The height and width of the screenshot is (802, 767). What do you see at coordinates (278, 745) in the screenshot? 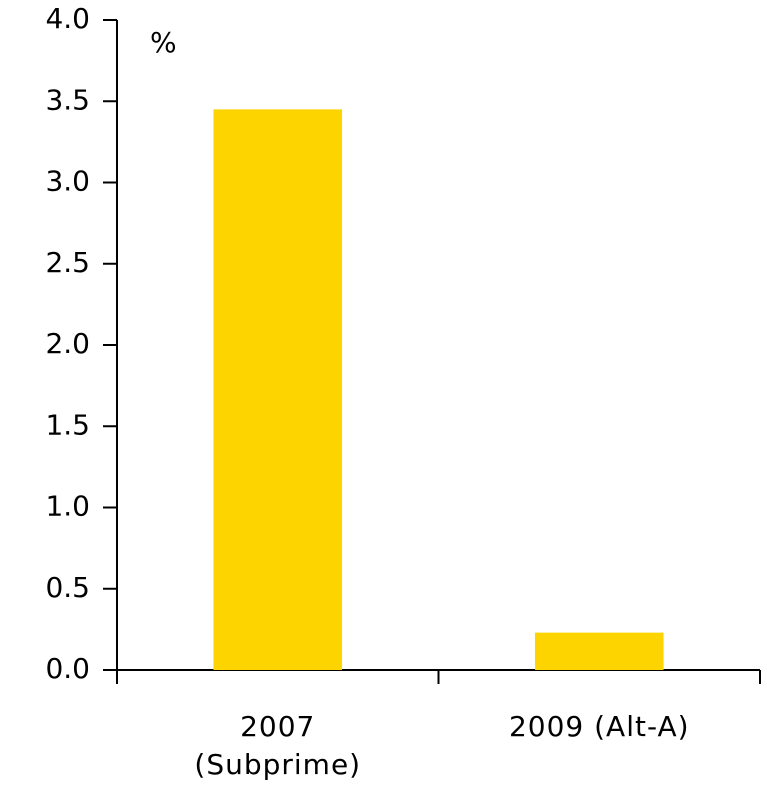
I see `x-tick-label: 2007 (Subprime)` at bounding box center [278, 745].